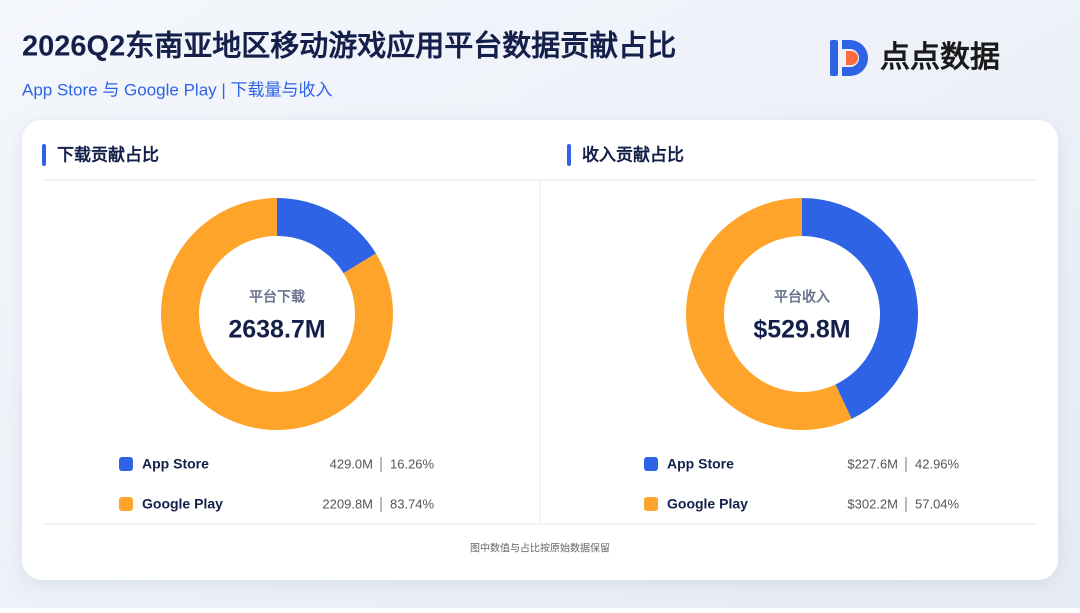 The height and width of the screenshot is (613, 1080). Describe the element at coordinates (276, 330) in the screenshot. I see `center-total: 2638.7M` at that location.